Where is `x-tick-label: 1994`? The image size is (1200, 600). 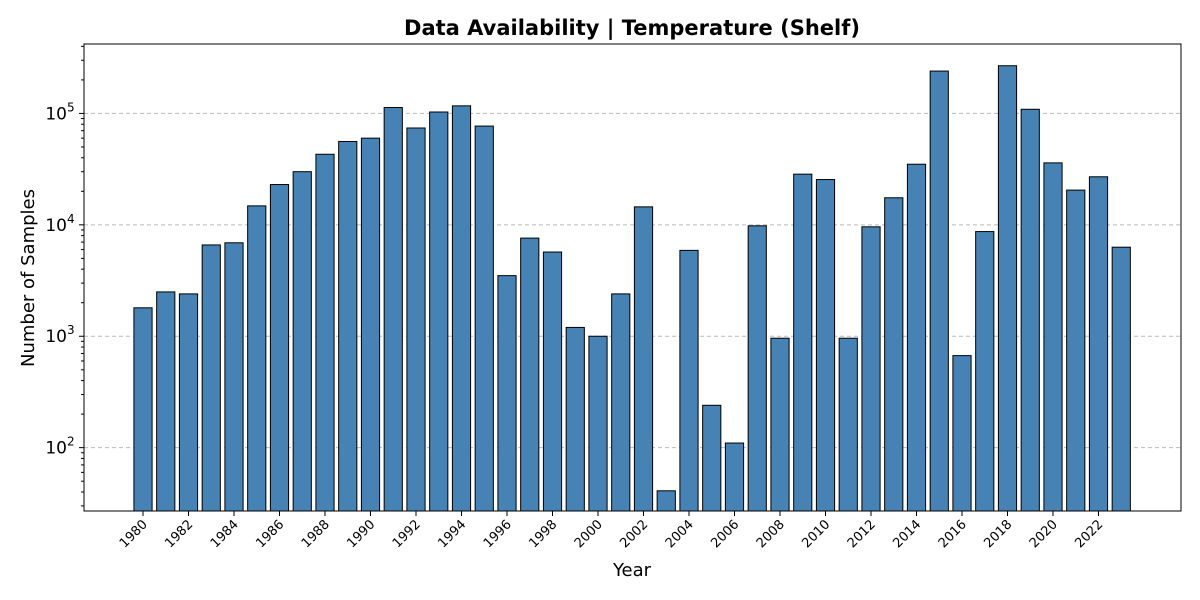 x-tick-label: 1994 is located at coordinates (452, 534).